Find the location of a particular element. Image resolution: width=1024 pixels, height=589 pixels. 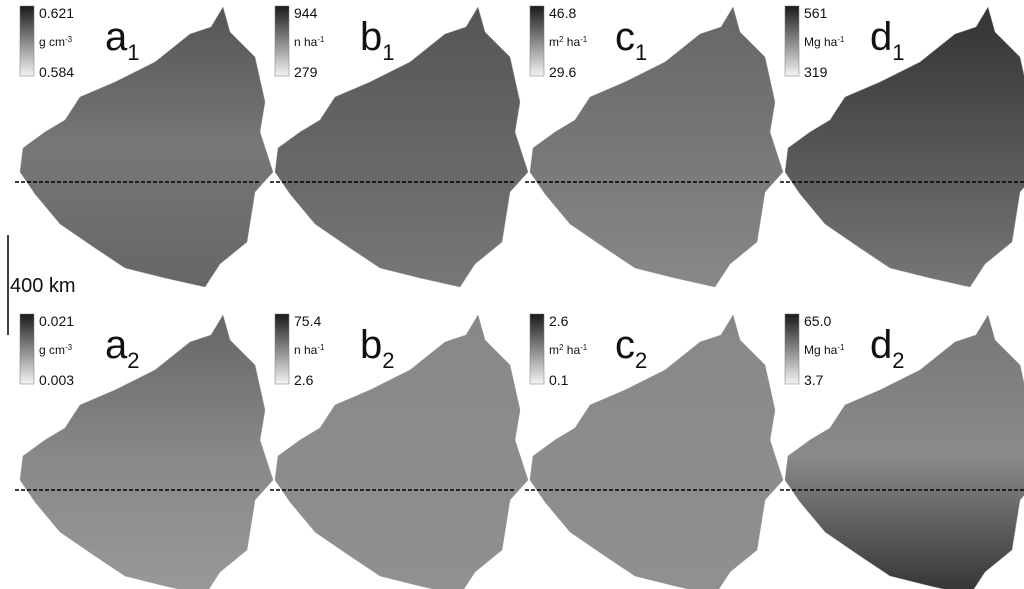

panel-label: a1 is located at coordinates (122, 40).